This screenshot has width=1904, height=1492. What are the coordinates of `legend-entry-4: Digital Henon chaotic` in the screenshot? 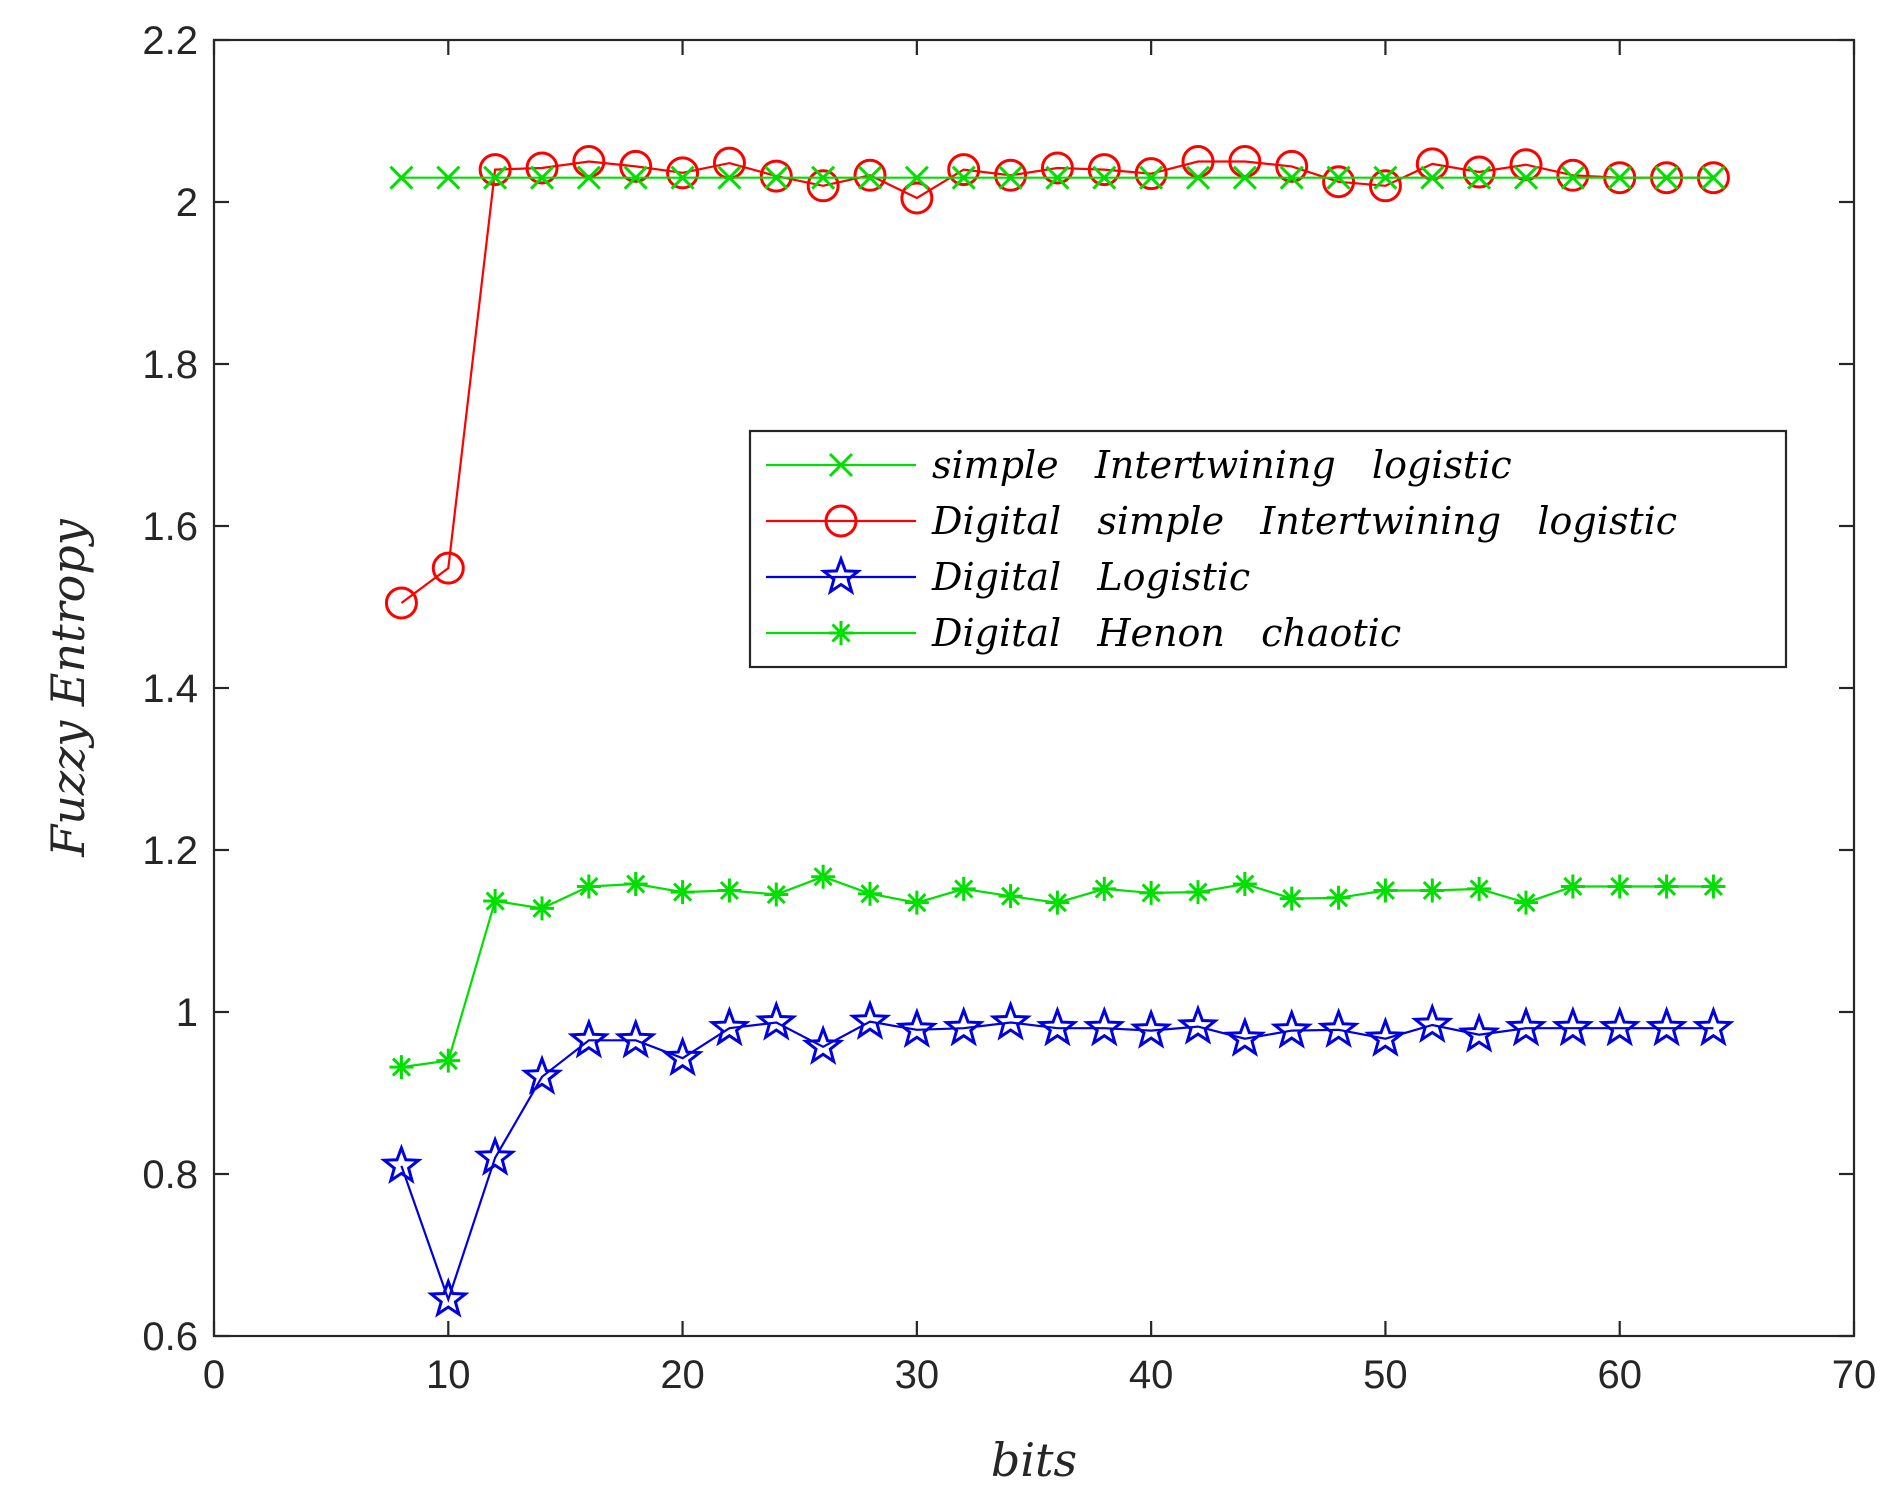 It's located at (1083, 633).